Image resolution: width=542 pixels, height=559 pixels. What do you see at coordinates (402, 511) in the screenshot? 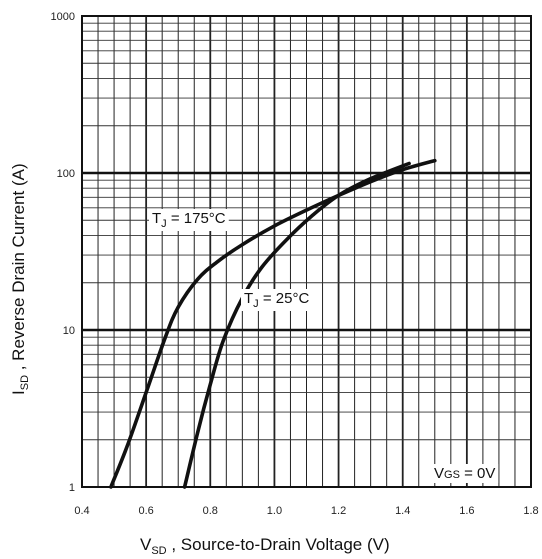
I see `x-tick-label: 1.4` at bounding box center [402, 511].